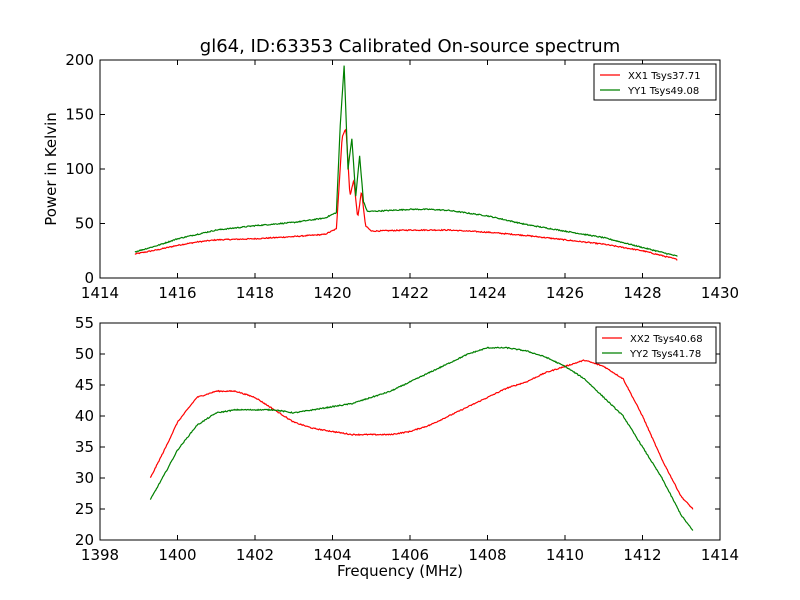 Image resolution: width=800 pixels, height=600 pixels. What do you see at coordinates (410, 555) in the screenshot?
I see `bottom-x-tick-label-4: 1406` at bounding box center [410, 555].